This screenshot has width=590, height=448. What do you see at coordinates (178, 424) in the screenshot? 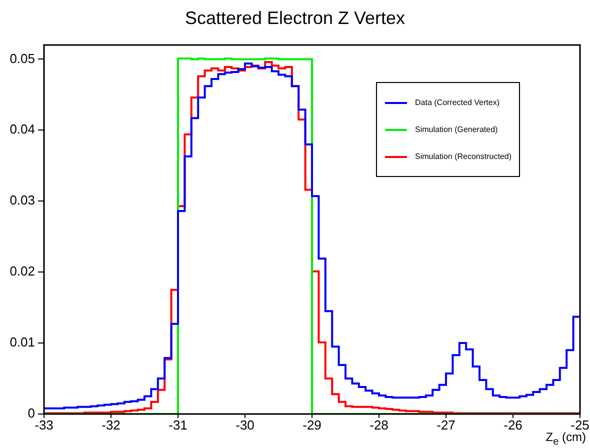
I see `x-tick-label: -31` at bounding box center [178, 424].